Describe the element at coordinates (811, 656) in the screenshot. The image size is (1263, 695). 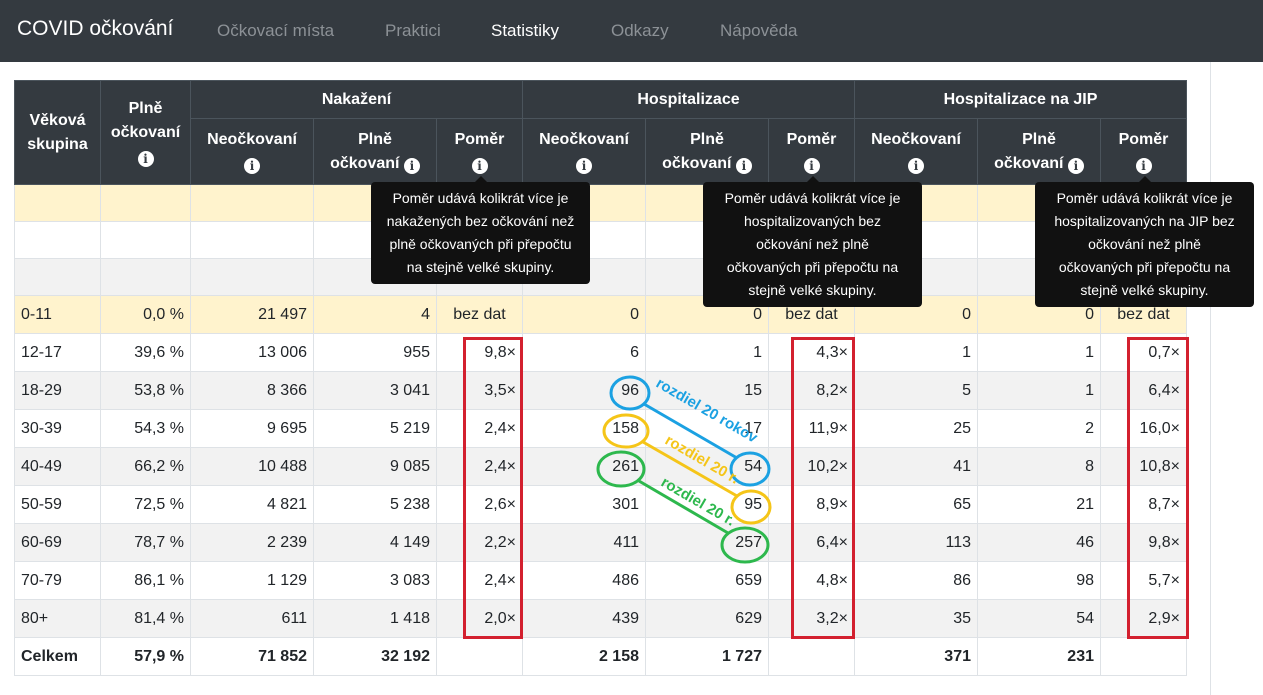
I see `total-cell-hosp-ratio` at that location.